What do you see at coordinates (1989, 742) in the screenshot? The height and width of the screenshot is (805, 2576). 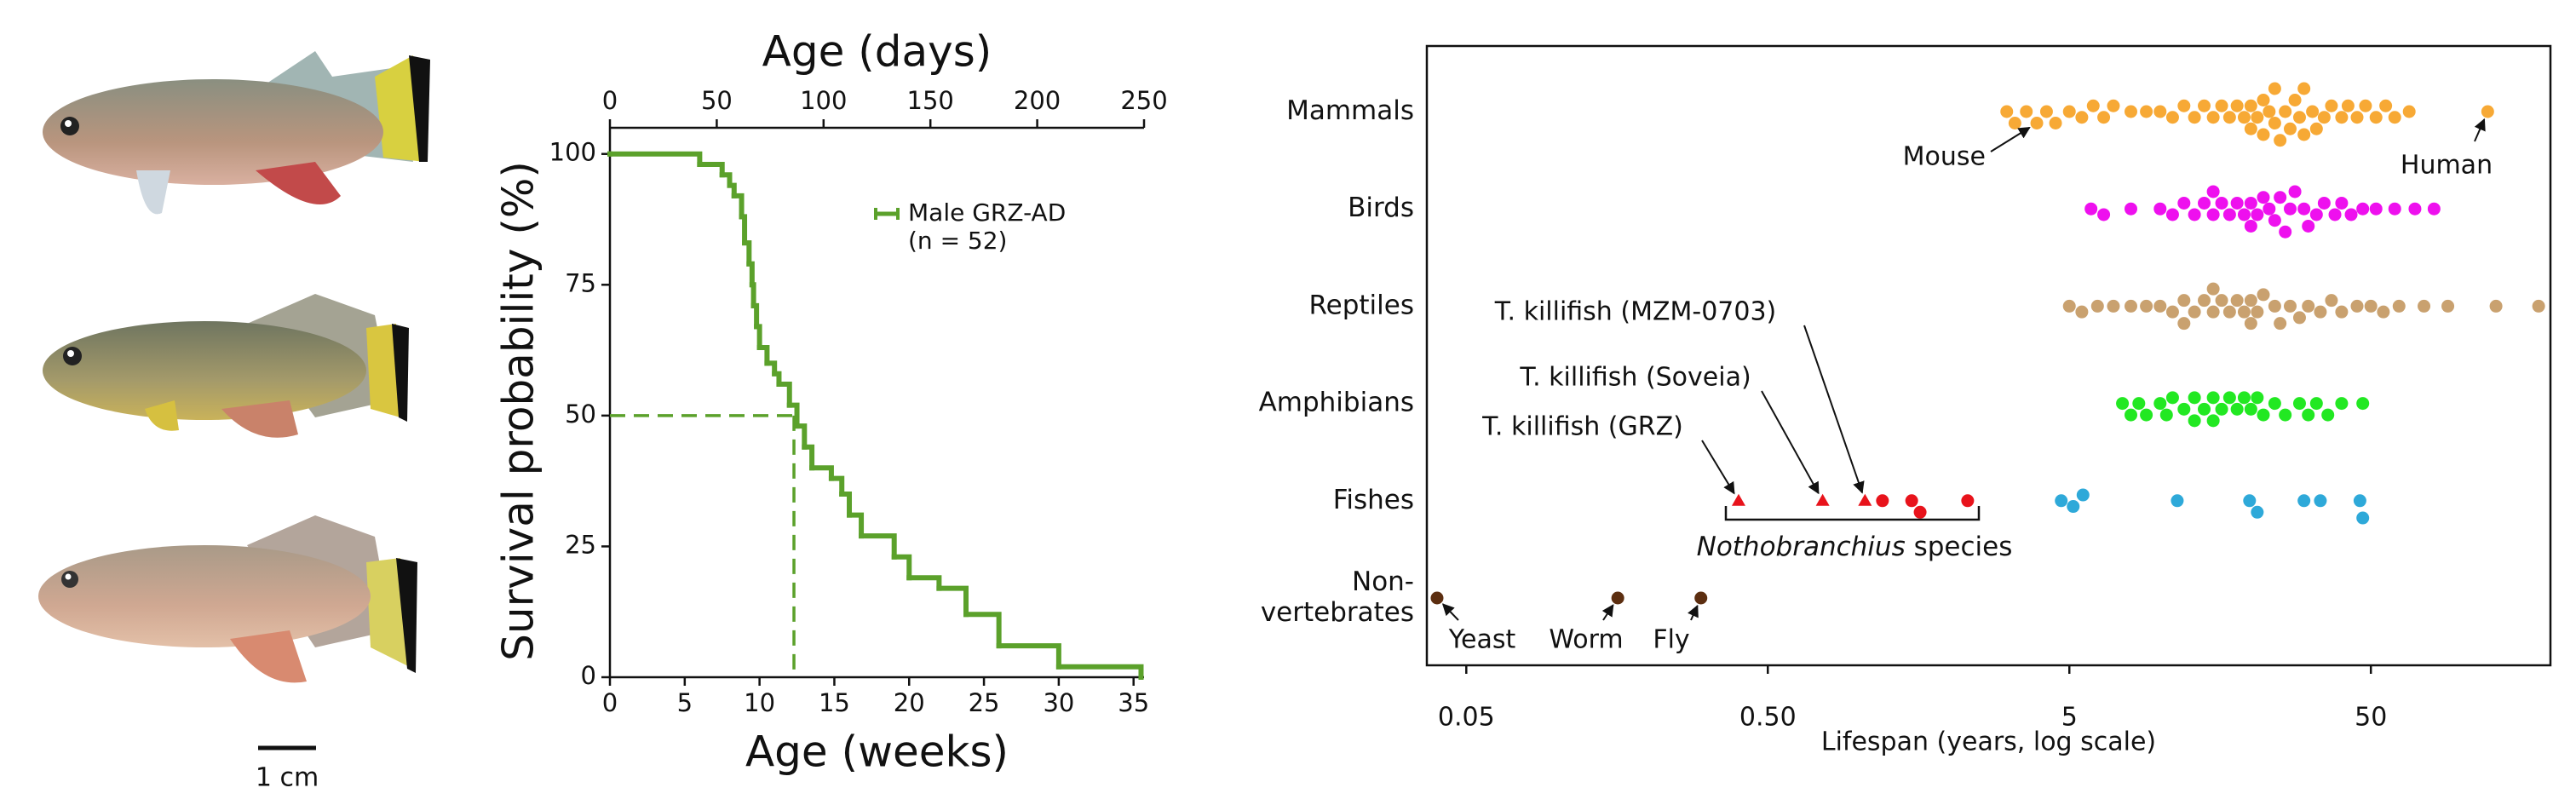 I see `x-axis-title: Lifespan (years, log scale)` at bounding box center [1989, 742].